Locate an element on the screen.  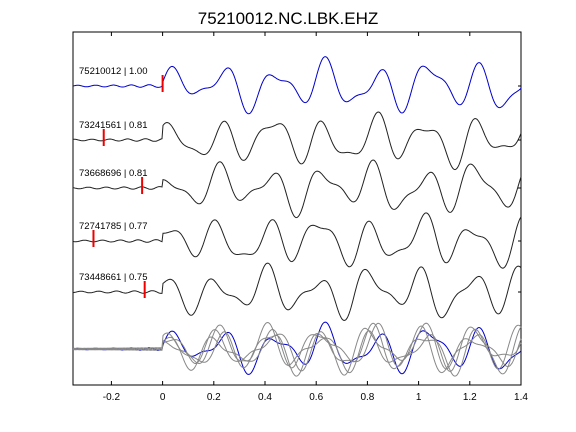
x-tick-label: 1 is located at coordinates (419, 397).